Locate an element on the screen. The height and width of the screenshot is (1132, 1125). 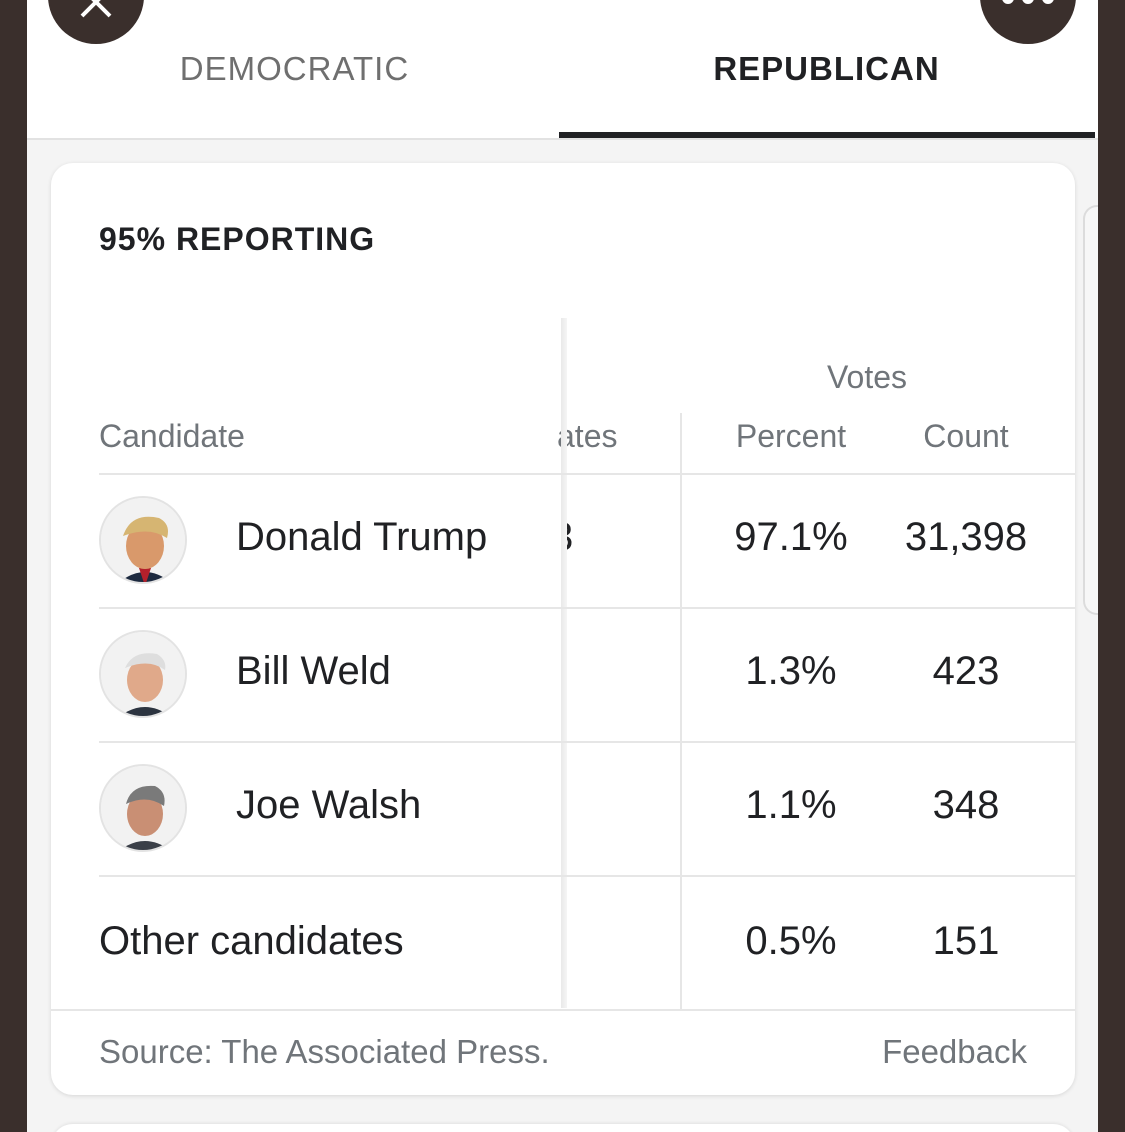
next-card is located at coordinates (563, 1128).